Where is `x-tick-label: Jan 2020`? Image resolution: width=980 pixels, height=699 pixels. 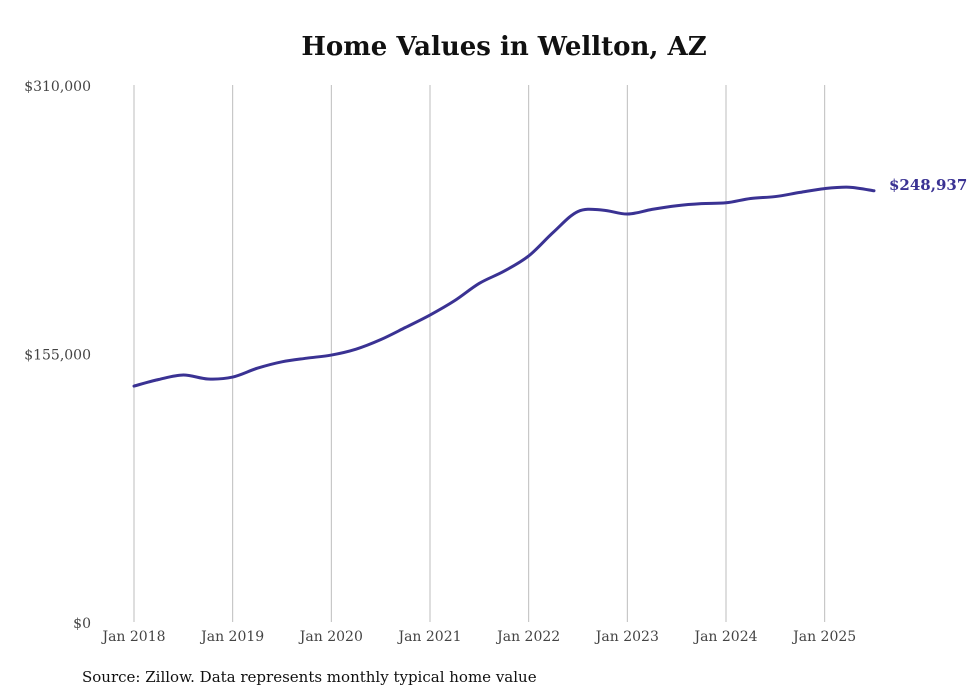 x-tick-label: Jan 2020 is located at coordinates (330, 637).